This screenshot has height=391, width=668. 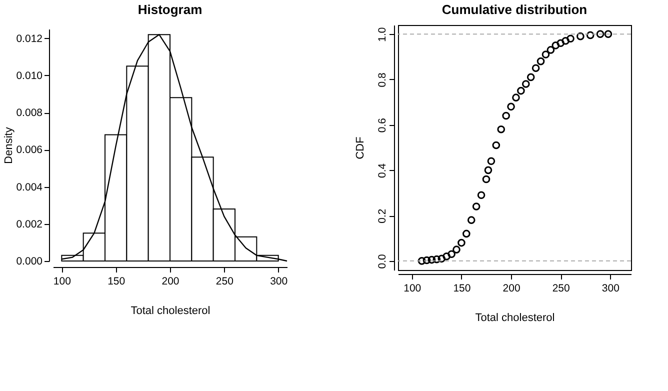 What do you see at coordinates (382, 34) in the screenshot?
I see `y-tick-label: 1.0` at bounding box center [382, 34].